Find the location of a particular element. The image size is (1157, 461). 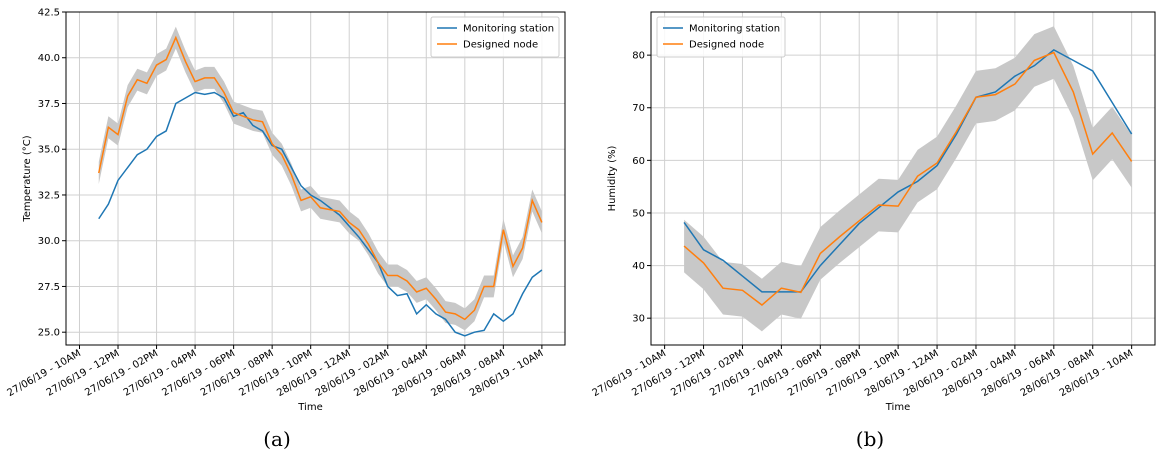

y-tick-label: 60 is located at coordinates (638, 161).